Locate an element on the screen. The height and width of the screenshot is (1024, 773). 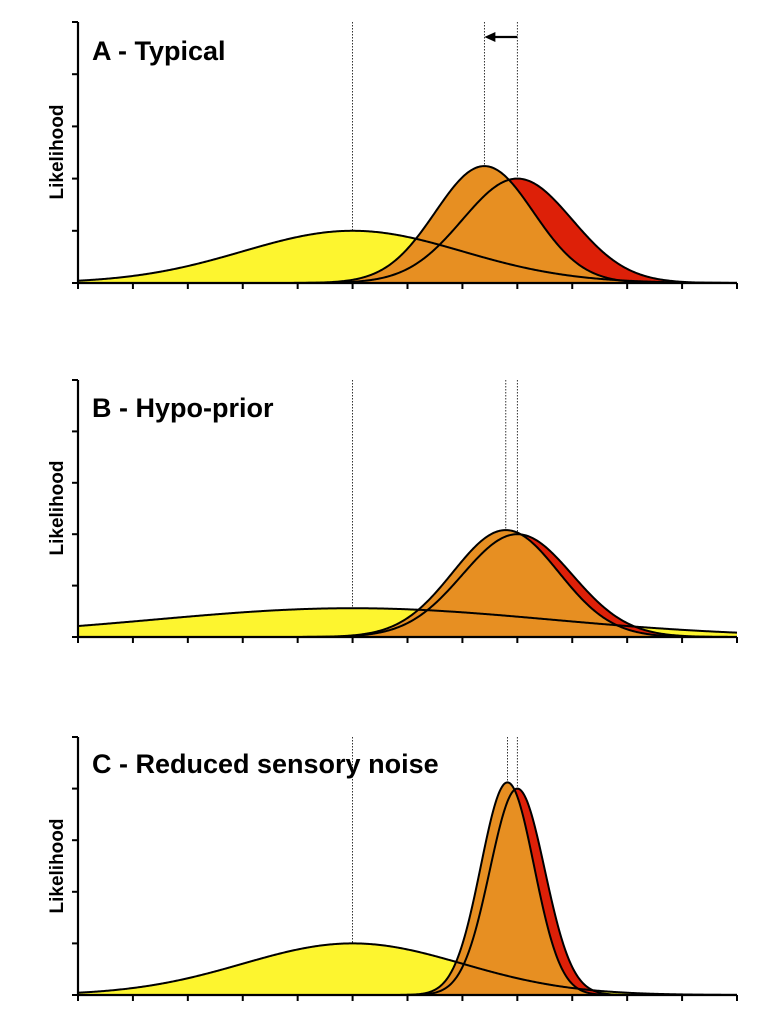
panel-title: A - Typical is located at coordinates (159, 51).